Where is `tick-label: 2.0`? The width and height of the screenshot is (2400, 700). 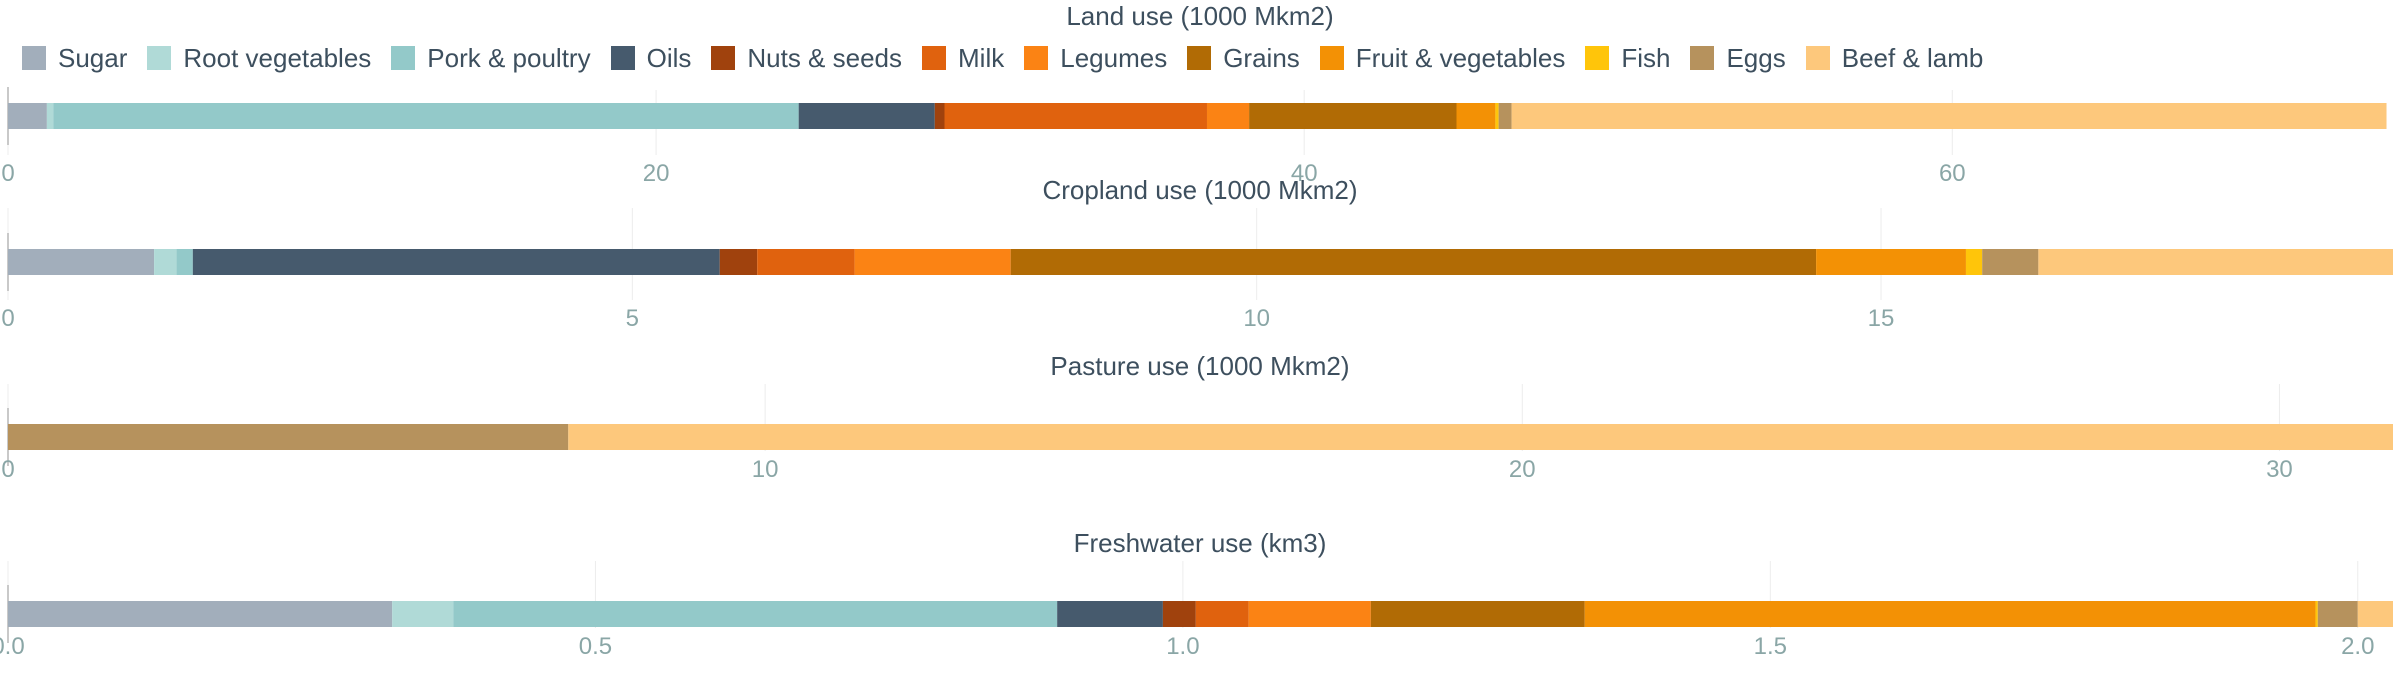
tick-label: 2.0 is located at coordinates (2357, 646).